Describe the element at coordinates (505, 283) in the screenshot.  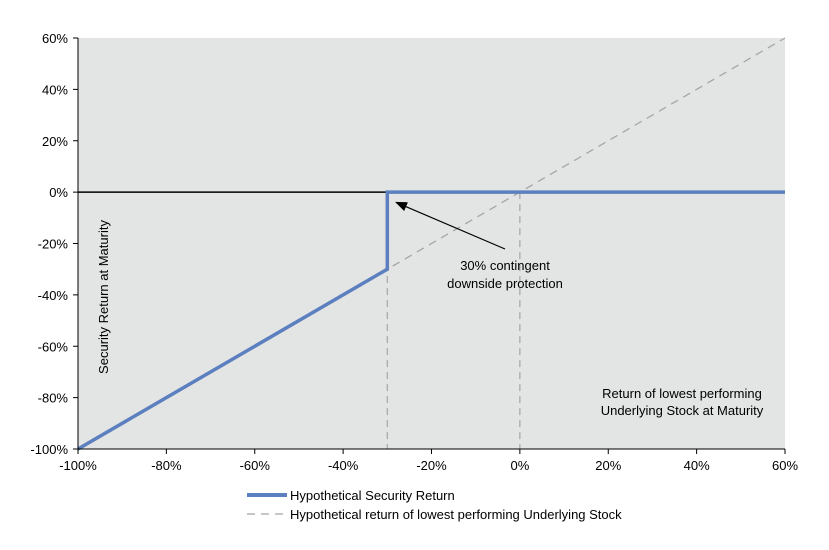
I see `annotation-line-2: downside protection` at that location.